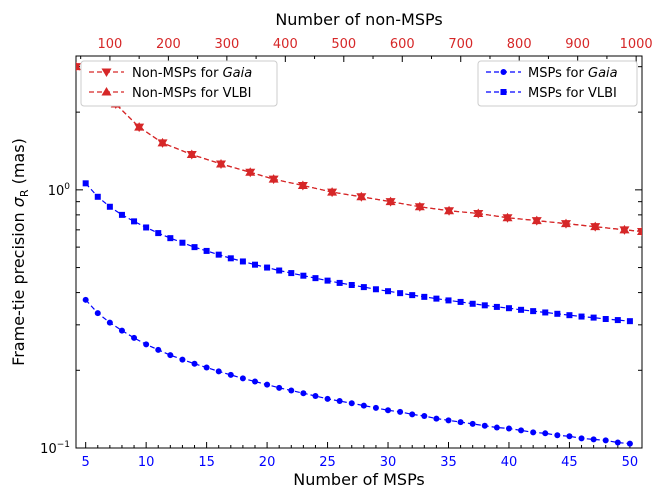 Image resolution: width=658 pixels, height=488 pixels. Describe the element at coordinates (636, 44) in the screenshot. I see `x-top-tick-label: 1000` at that location.